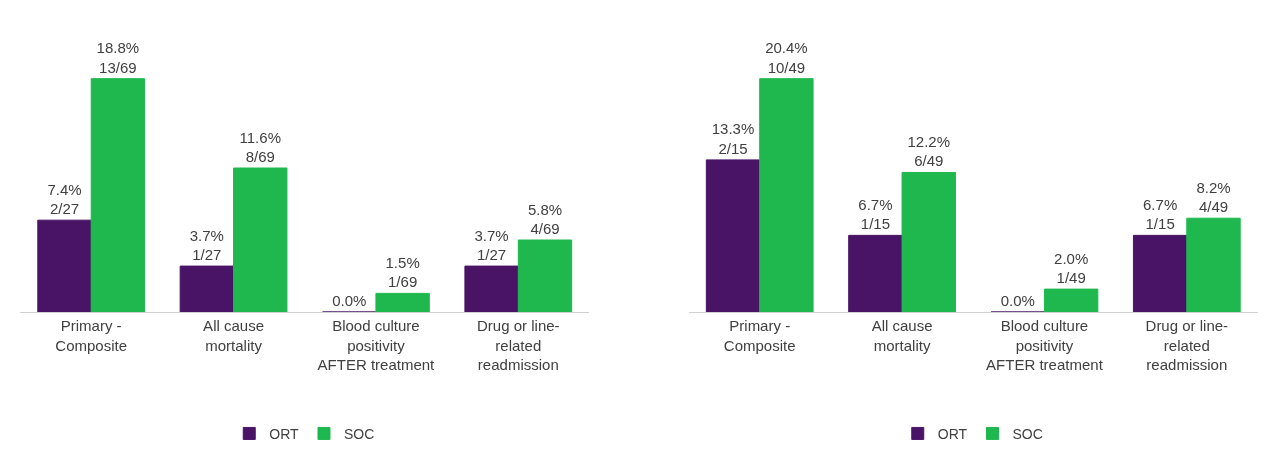  Describe the element at coordinates (260, 147) in the screenshot. I see `data-label: 11.6% 8/69` at that location.